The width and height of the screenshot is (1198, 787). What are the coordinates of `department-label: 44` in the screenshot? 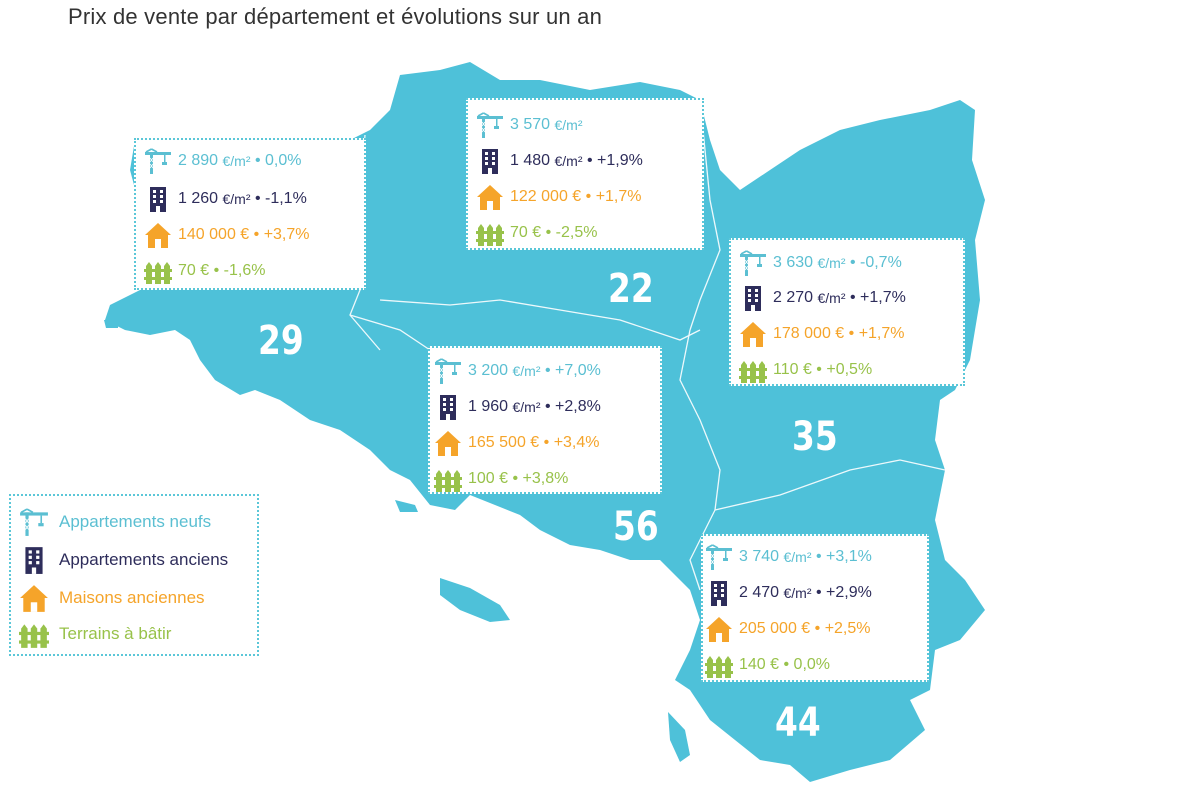 It's located at (798, 723).